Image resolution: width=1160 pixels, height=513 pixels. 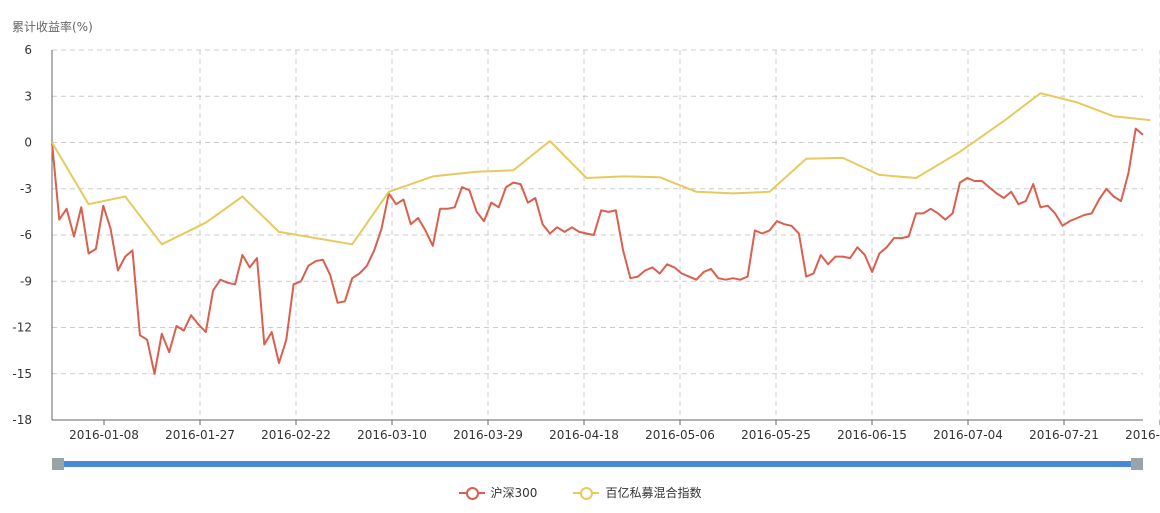 I want to click on x-tick-label: 2016-03-10, so click(x=392, y=435).